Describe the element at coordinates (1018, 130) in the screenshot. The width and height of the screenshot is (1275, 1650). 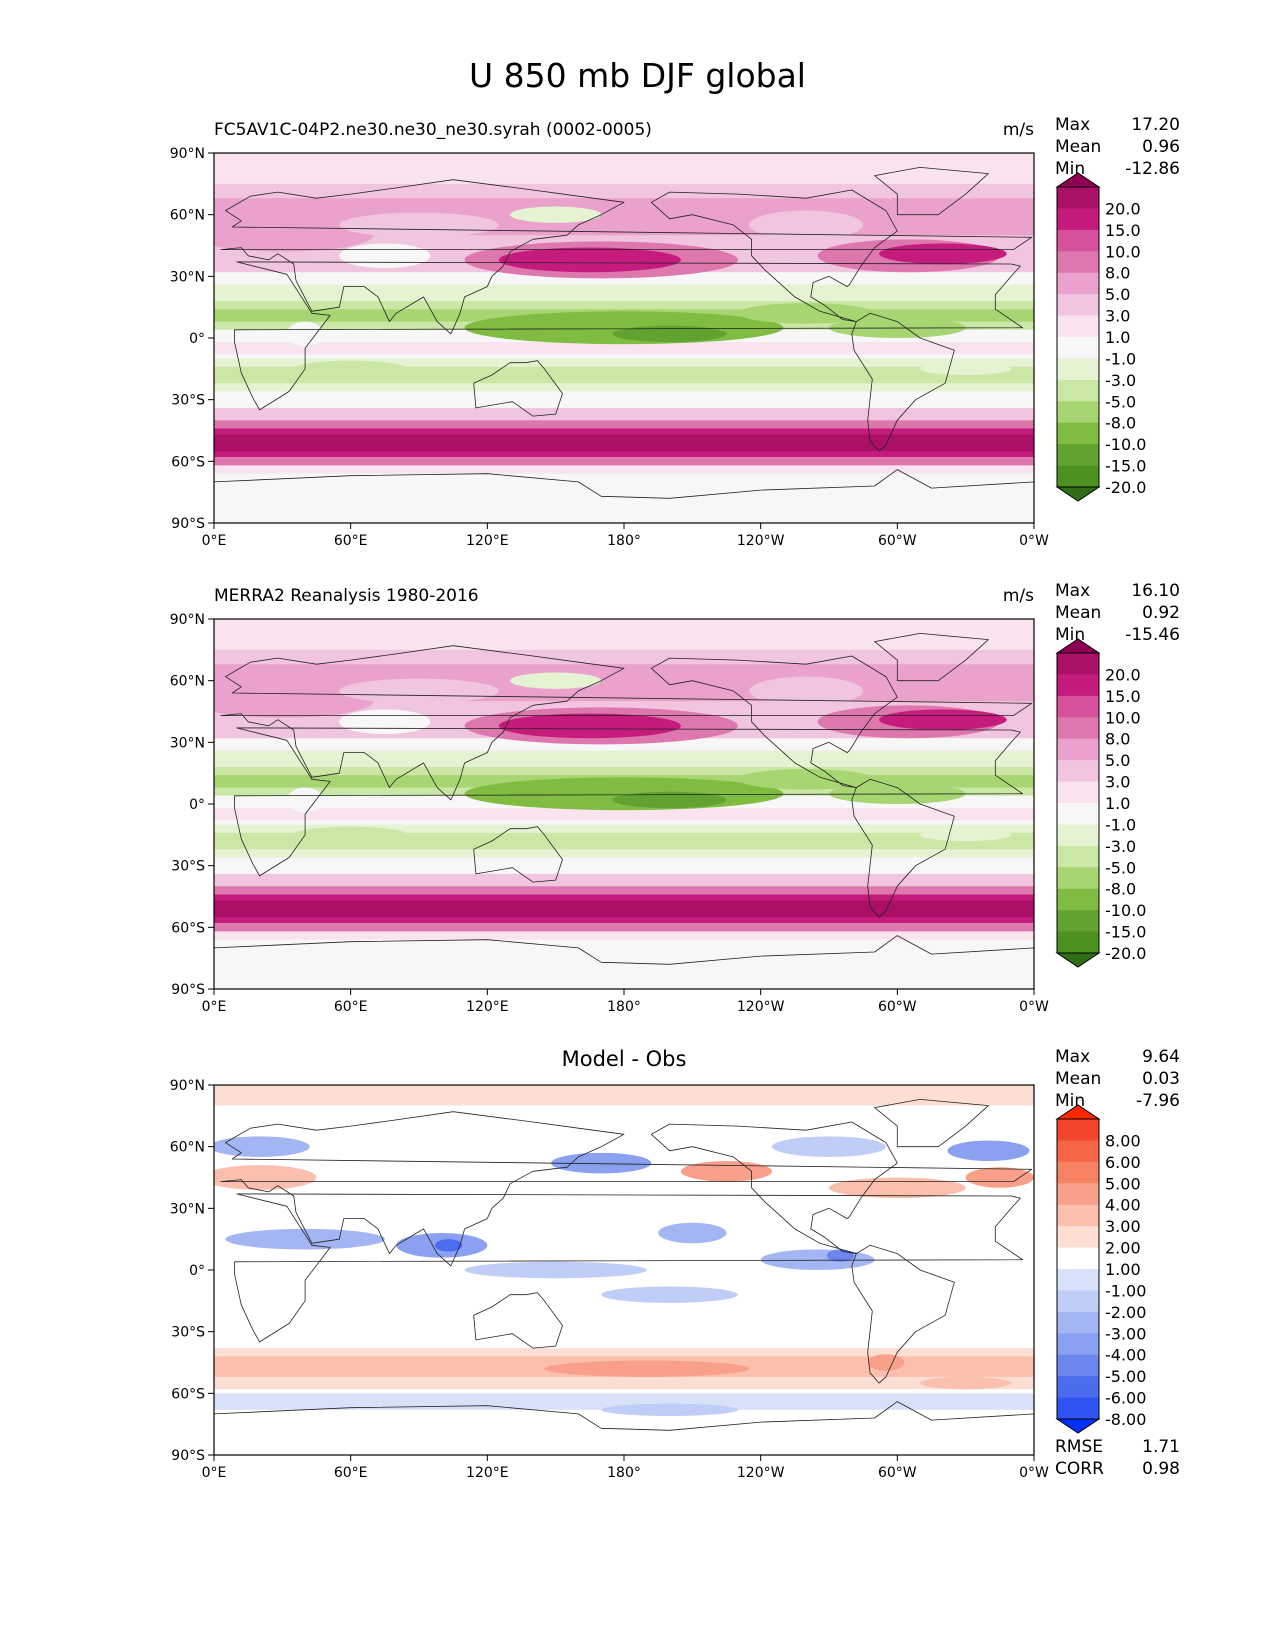
I see `units-label: m/s` at that location.